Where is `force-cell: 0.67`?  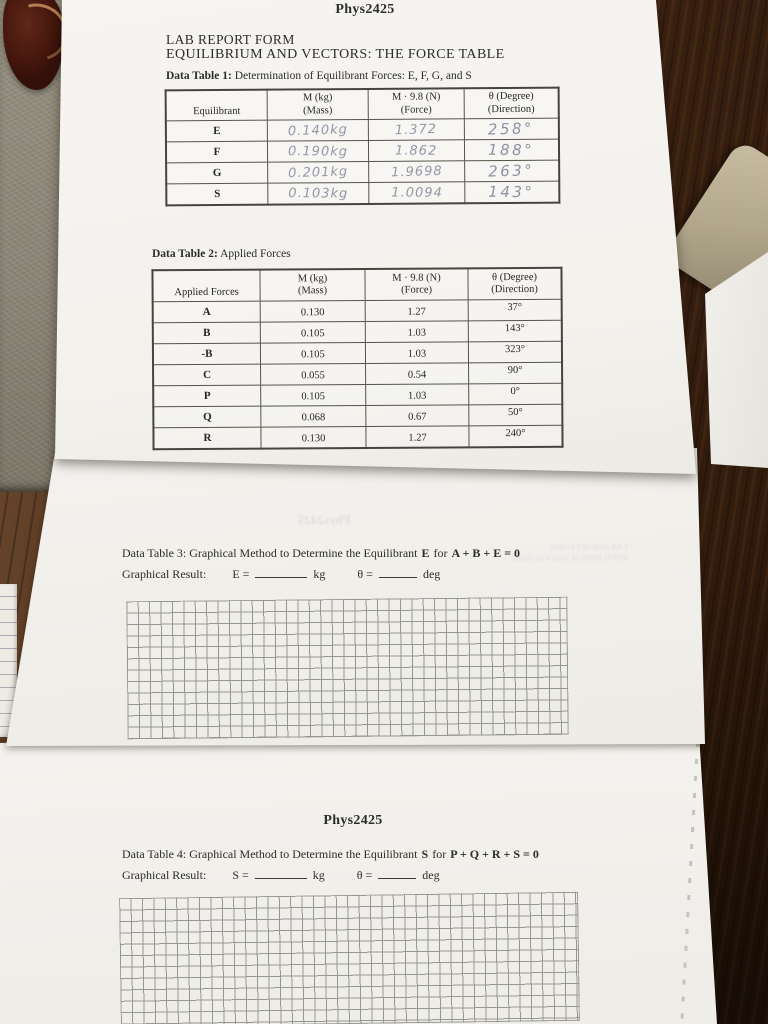
force-cell: 0.67 is located at coordinates (417, 415).